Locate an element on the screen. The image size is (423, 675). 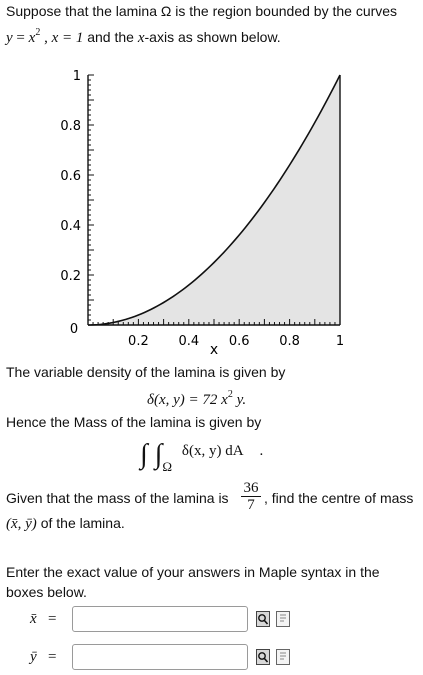
double-integral-sign: ∫ ∫ is located at coordinates (151, 454).